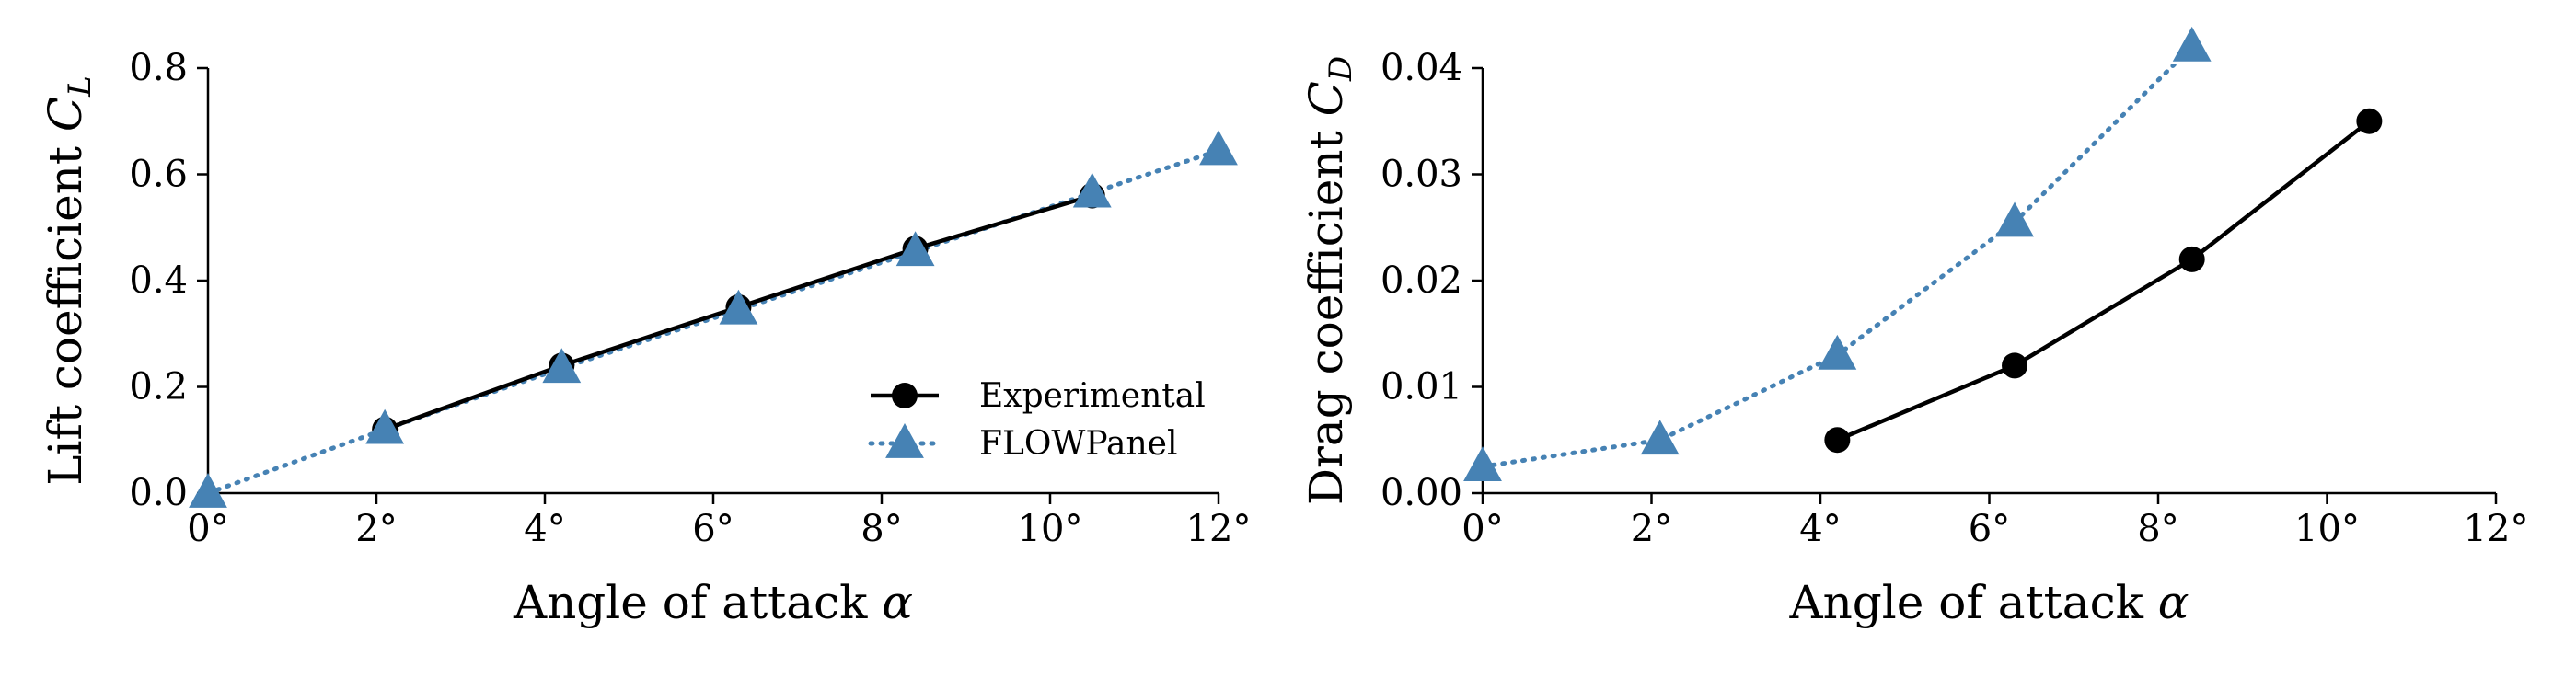 The height and width of the screenshot is (690, 2576). Describe the element at coordinates (1037, 420) in the screenshot. I see `legend: Experimental FLOWPanel` at that location.